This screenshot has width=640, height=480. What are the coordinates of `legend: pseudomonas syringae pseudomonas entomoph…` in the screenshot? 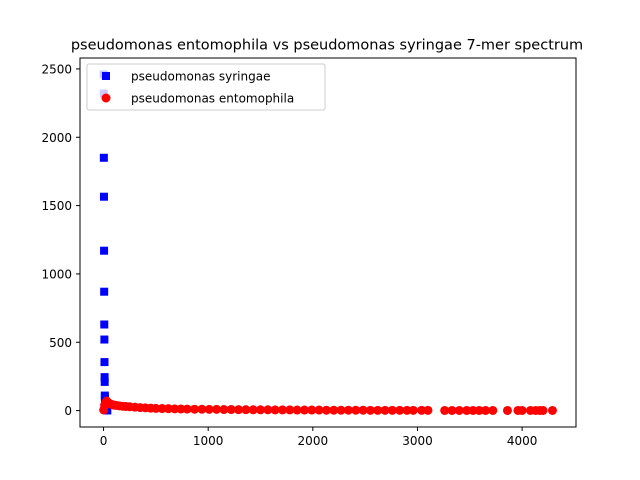 It's located at (206, 87).